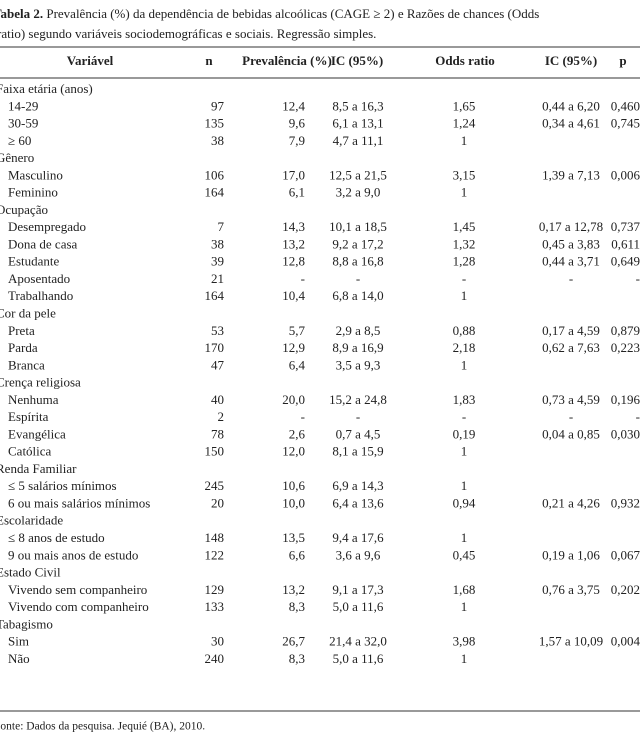 Image resolution: width=640 pixels, height=735 pixels. Describe the element at coordinates (18, 641) in the screenshot. I see `row-label: Sim` at that location.